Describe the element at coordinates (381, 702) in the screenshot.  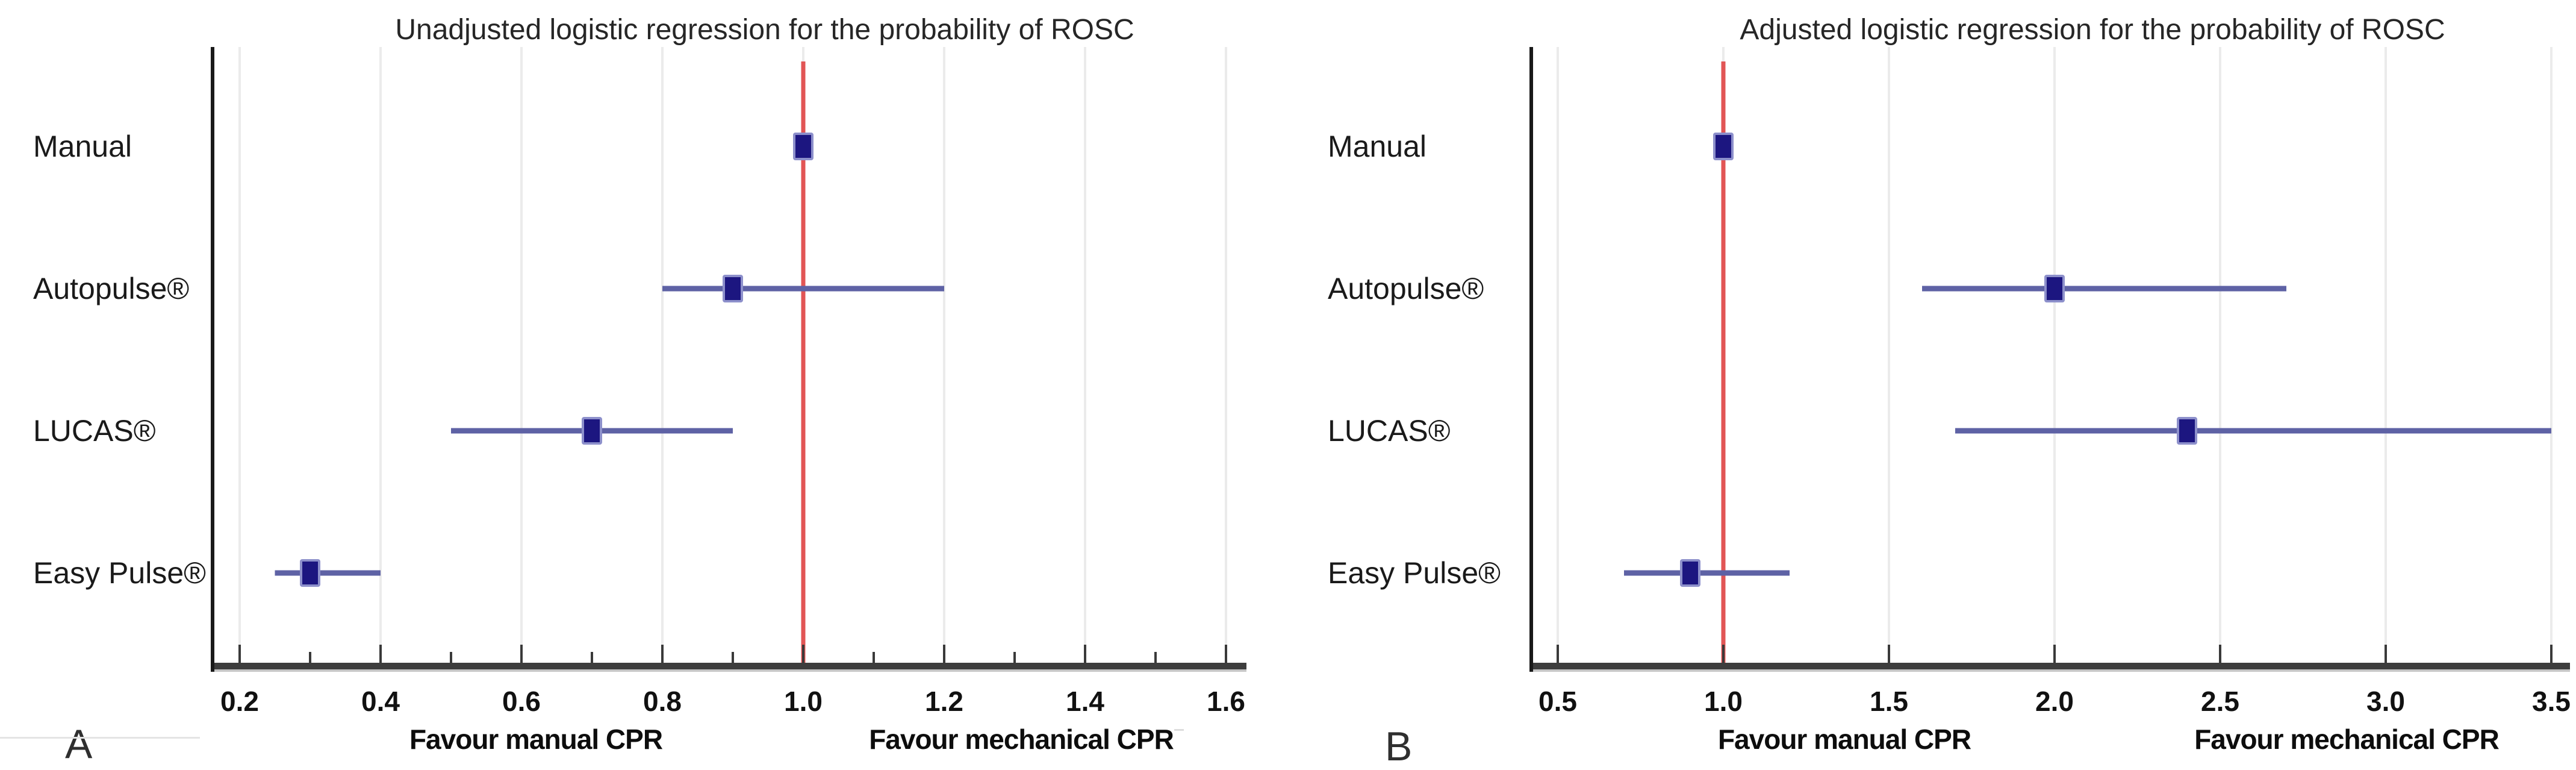
I see `x-tick-label: 0.4` at that location.